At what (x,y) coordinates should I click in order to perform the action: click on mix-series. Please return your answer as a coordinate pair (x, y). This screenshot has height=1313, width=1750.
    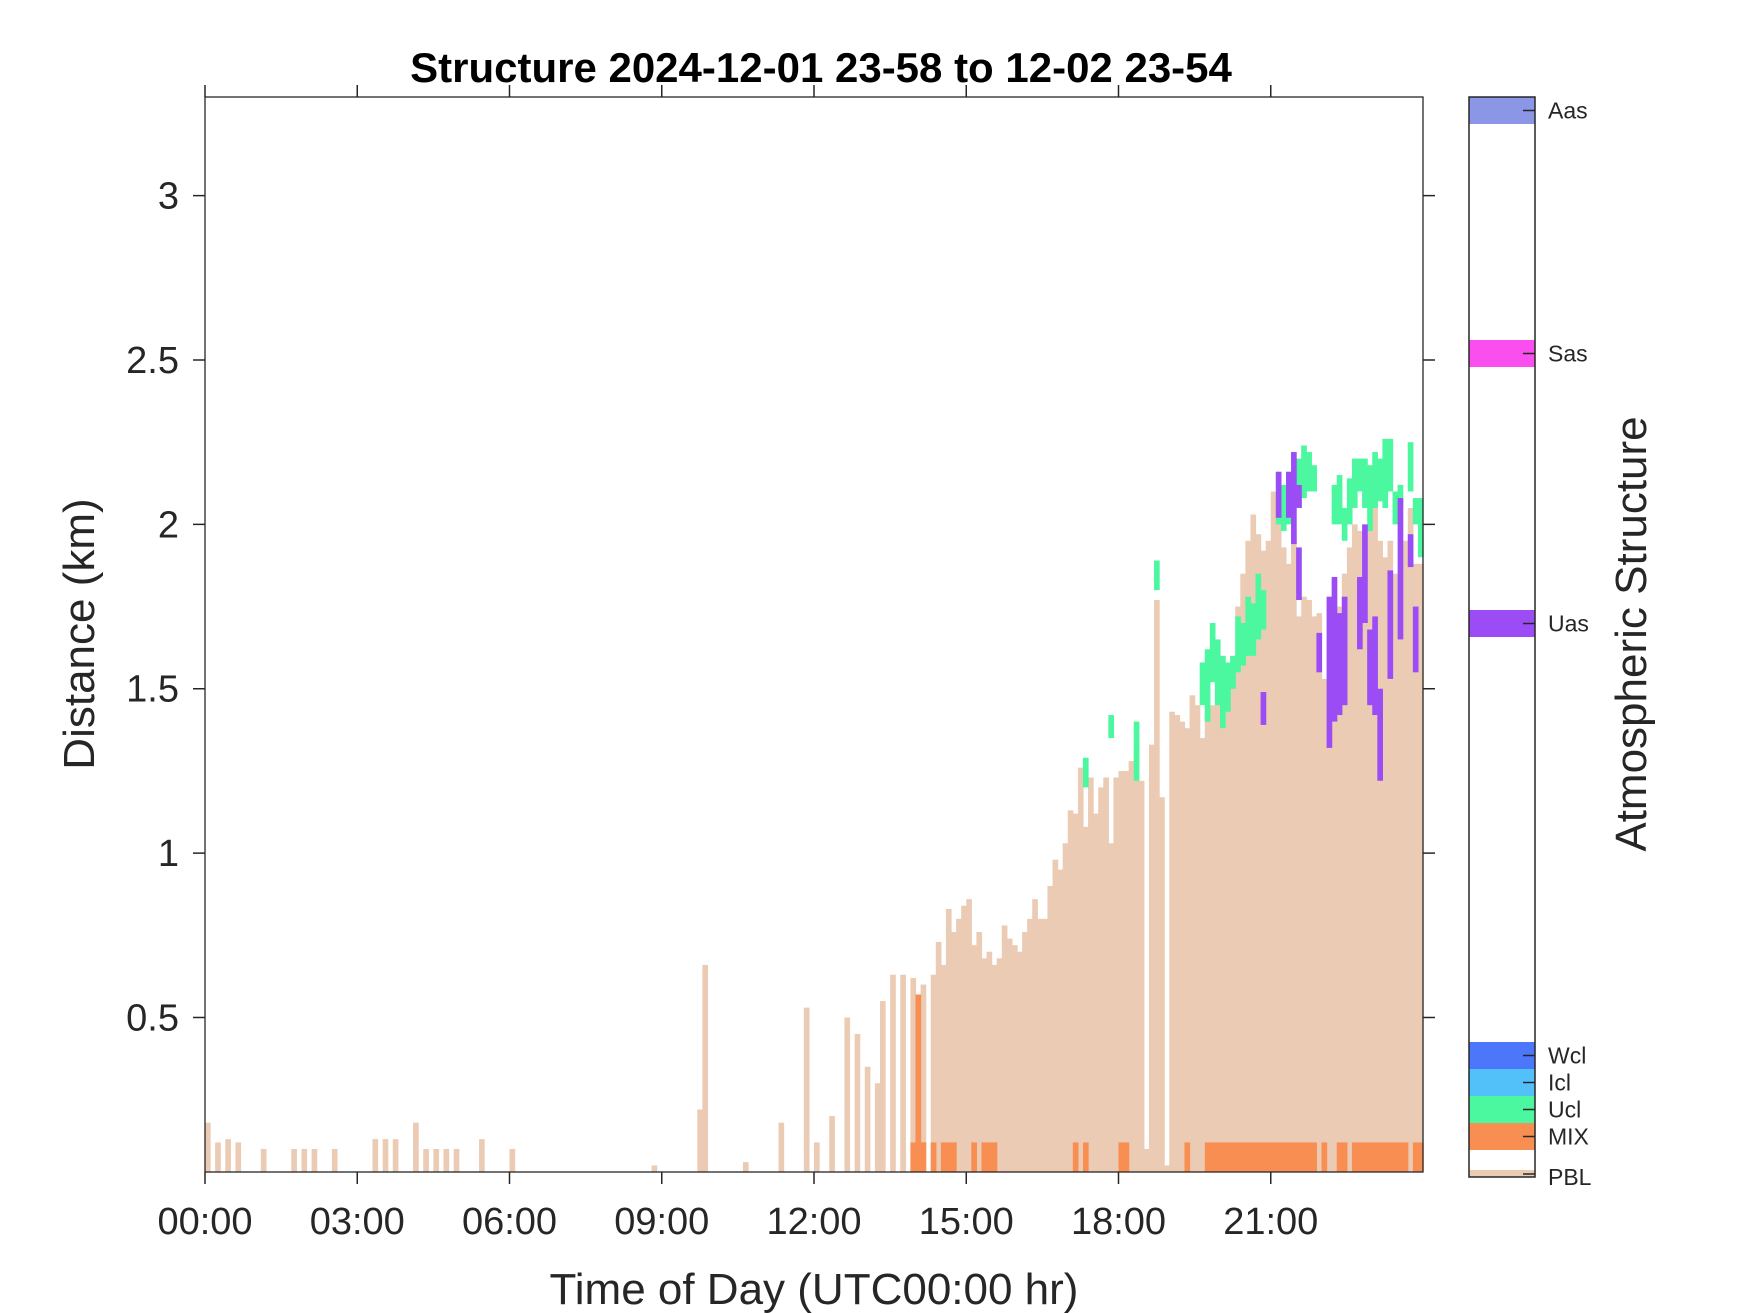
    Looking at the image, I should click on (1167, 1083).